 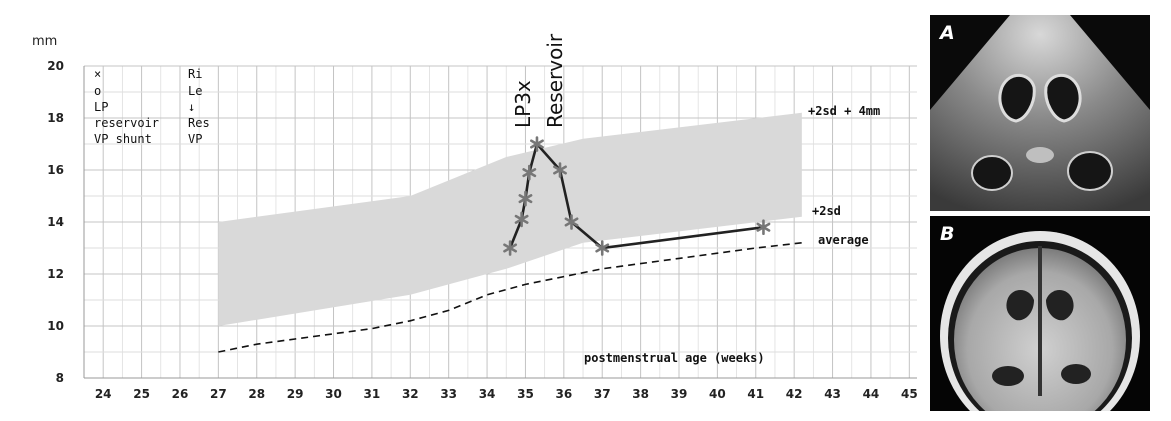 What do you see at coordinates (510, 297) in the screenshot?
I see `average-line` at bounding box center [510, 297].